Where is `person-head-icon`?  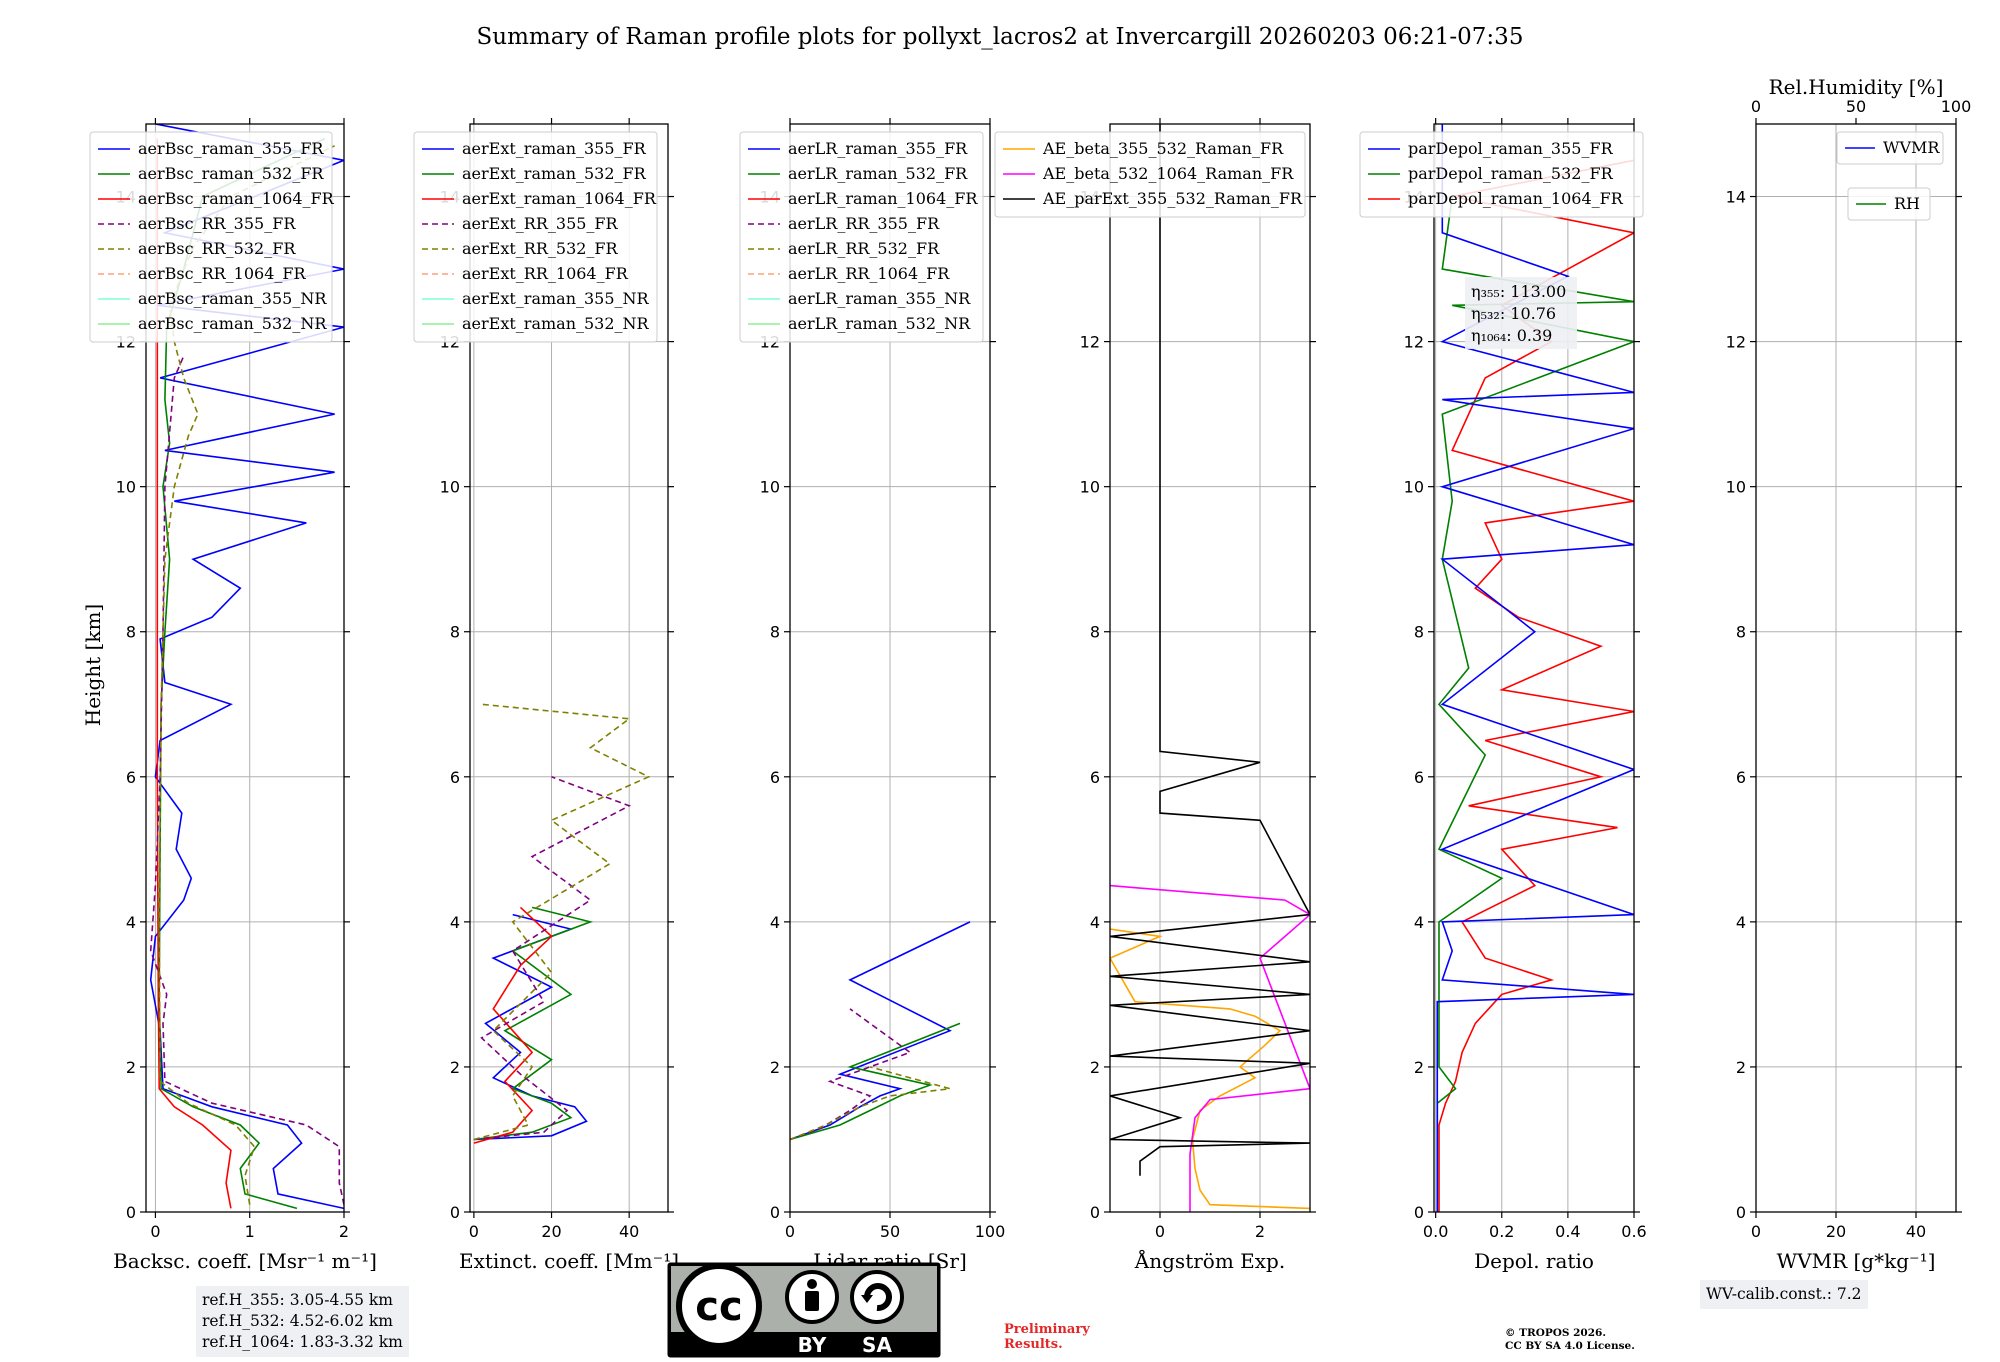 person-head-icon is located at coordinates (812, 1284).